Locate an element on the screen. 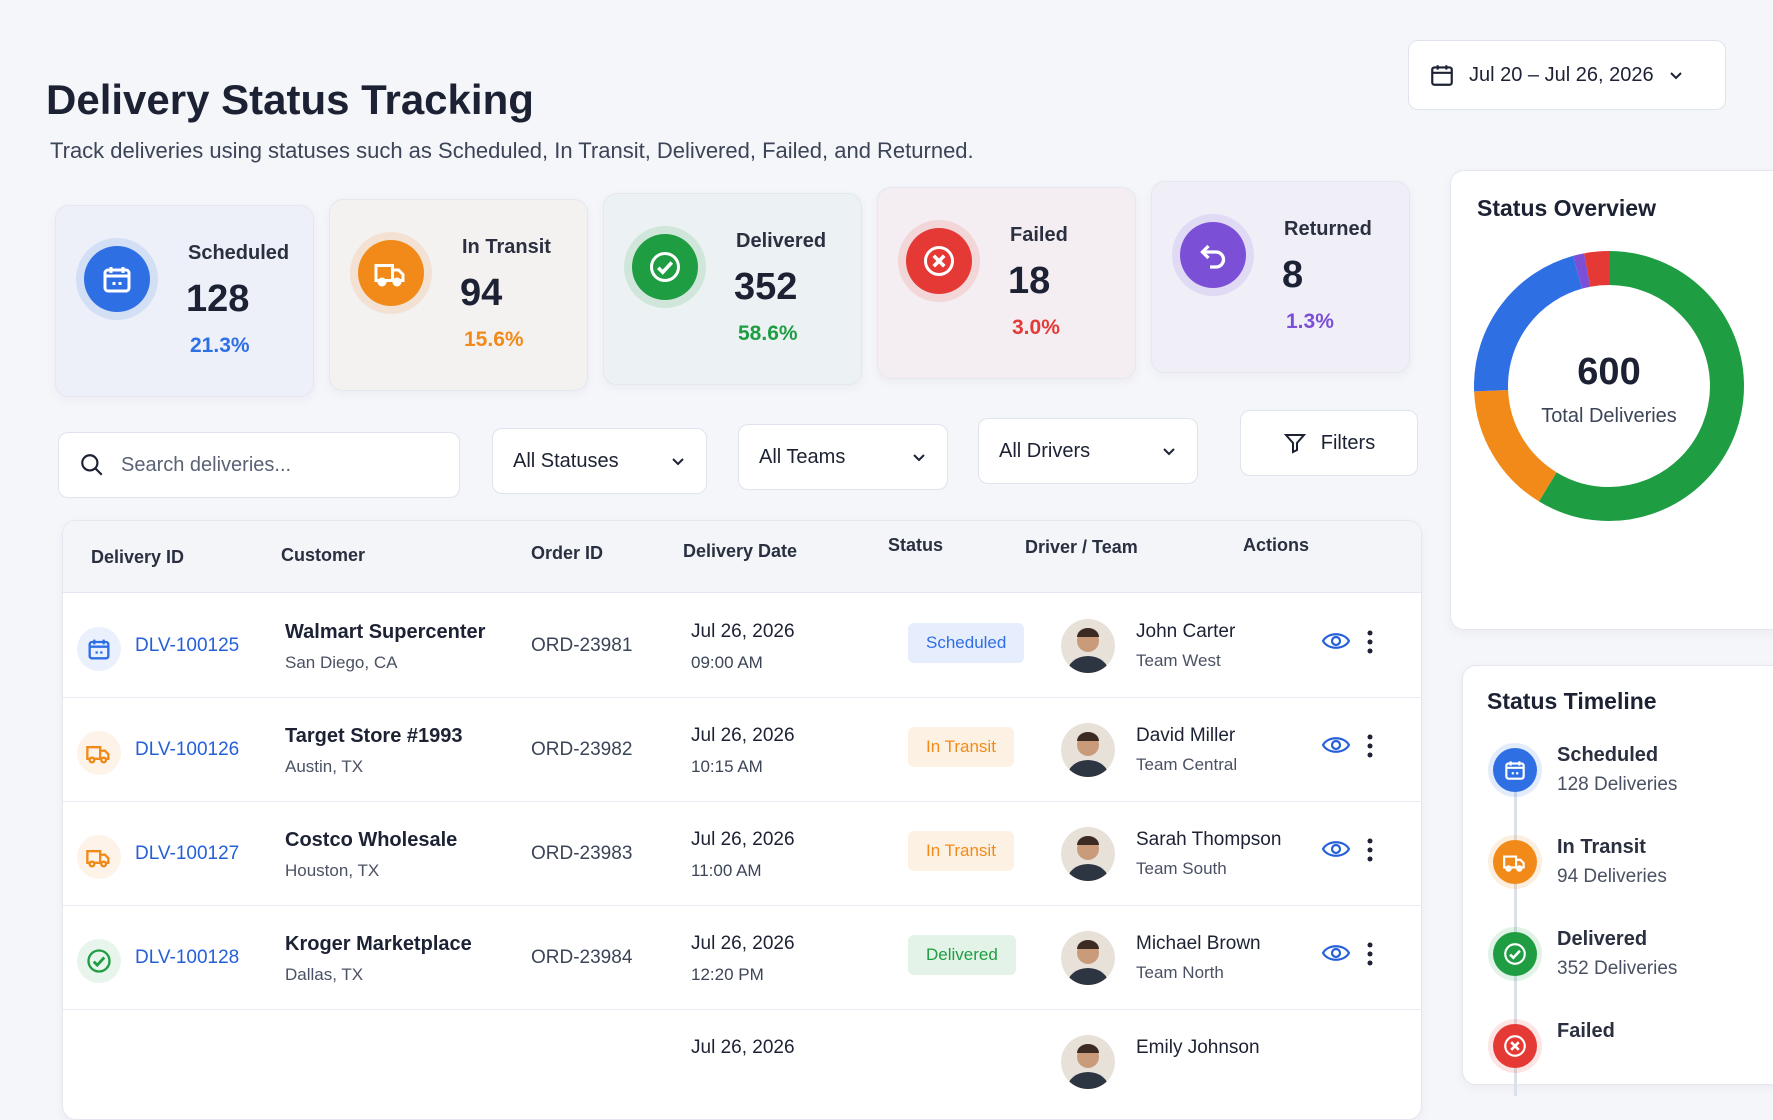  customer-location: San Diego, CA is located at coordinates (341, 662).